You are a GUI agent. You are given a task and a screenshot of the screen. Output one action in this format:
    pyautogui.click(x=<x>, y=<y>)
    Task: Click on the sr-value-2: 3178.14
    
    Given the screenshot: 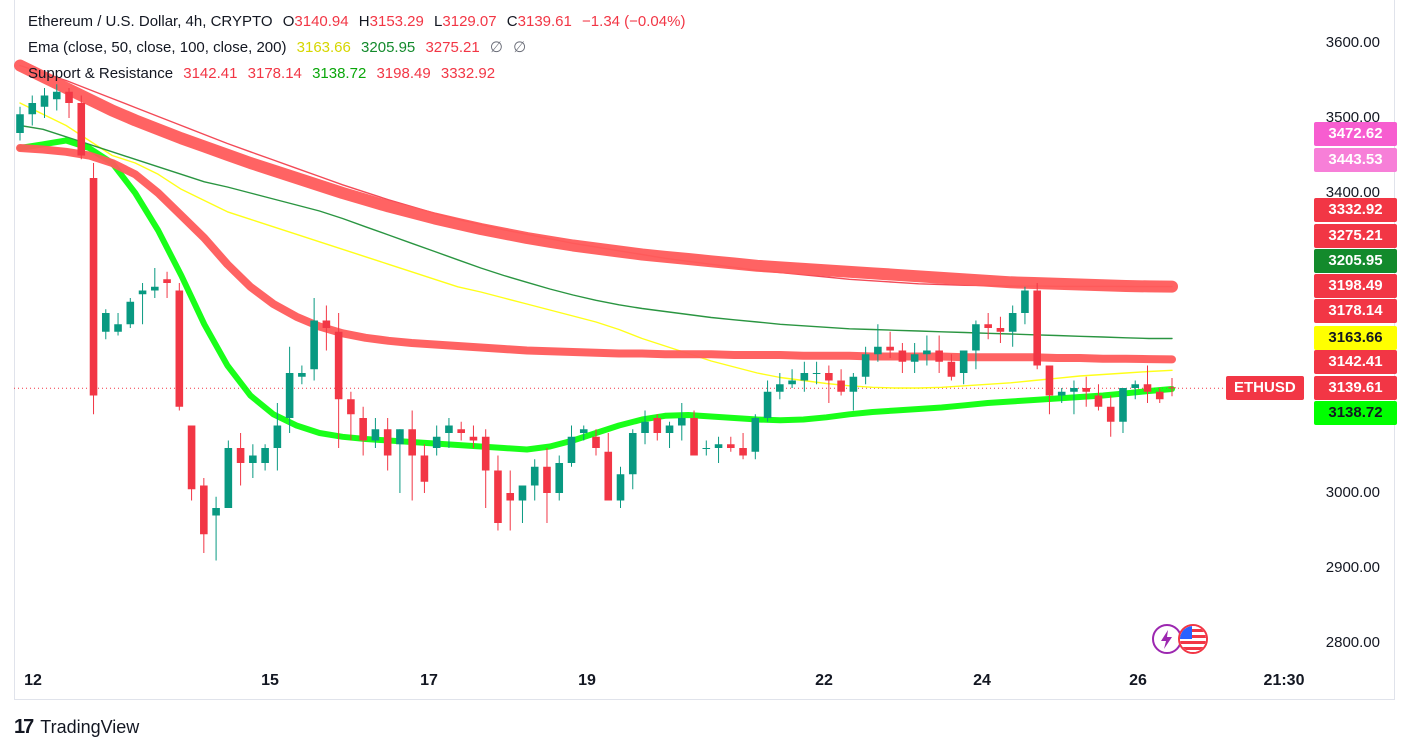 What is the action you would take?
    pyautogui.click(x=274, y=73)
    